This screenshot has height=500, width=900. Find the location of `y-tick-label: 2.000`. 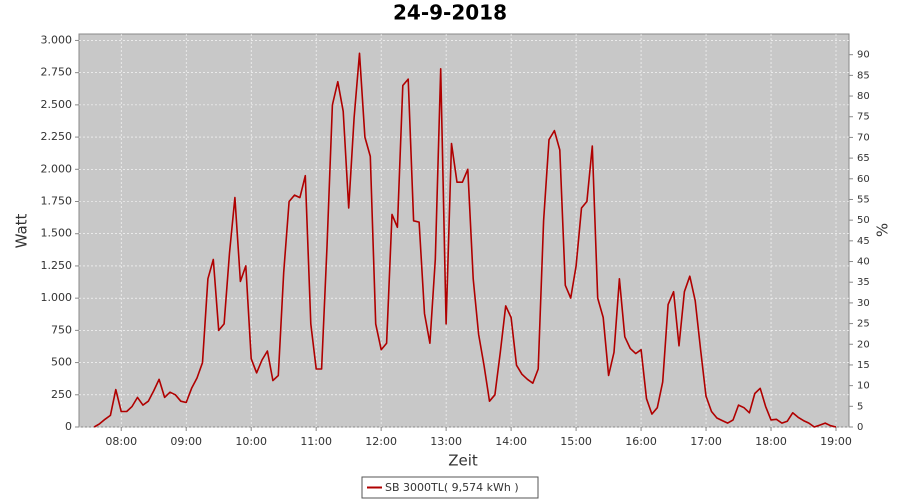

y-tick-label: 2.000 is located at coordinates (57, 168).